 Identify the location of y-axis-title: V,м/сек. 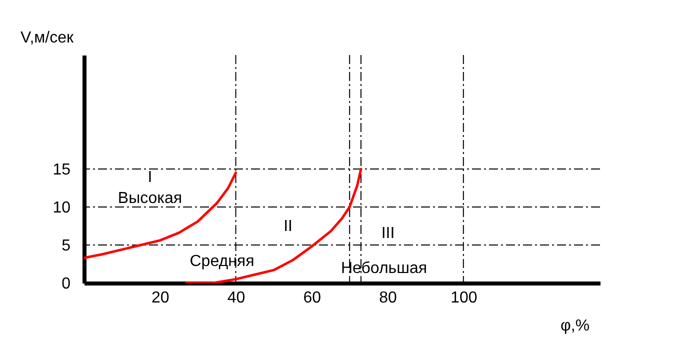
(47, 38).